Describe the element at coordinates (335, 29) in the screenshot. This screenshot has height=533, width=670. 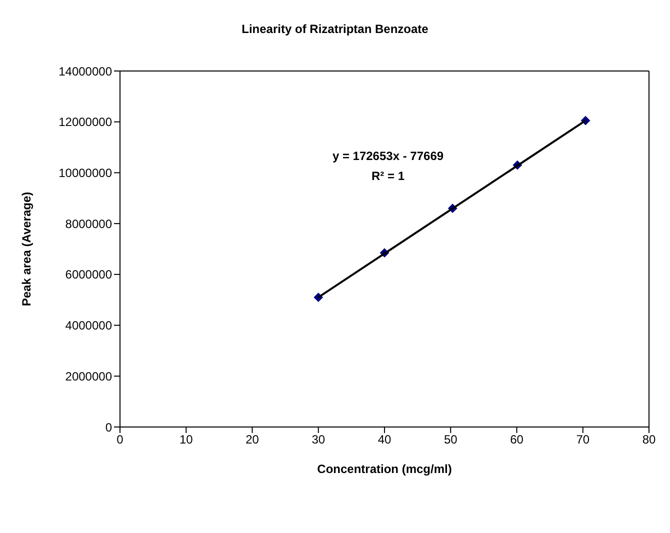
I see `chart-title: Linearity of Rizatriptan Benzoate` at that location.